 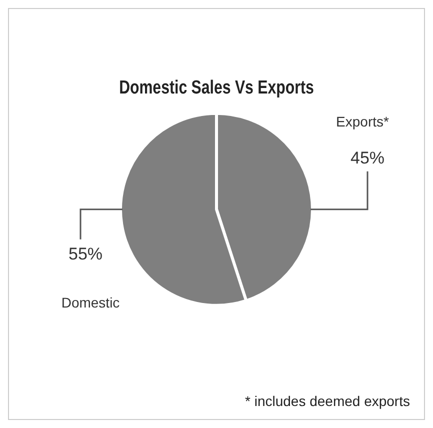 What do you see at coordinates (367, 158) in the screenshot?
I see `data-label: 45%` at bounding box center [367, 158].